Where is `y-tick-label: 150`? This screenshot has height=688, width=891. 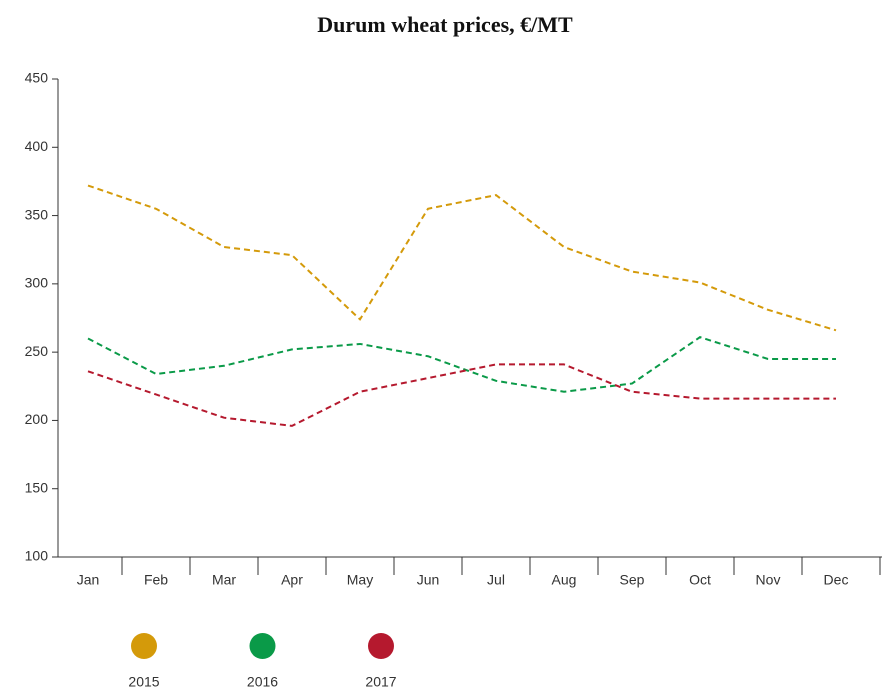 y-tick-label: 150 is located at coordinates (37, 487).